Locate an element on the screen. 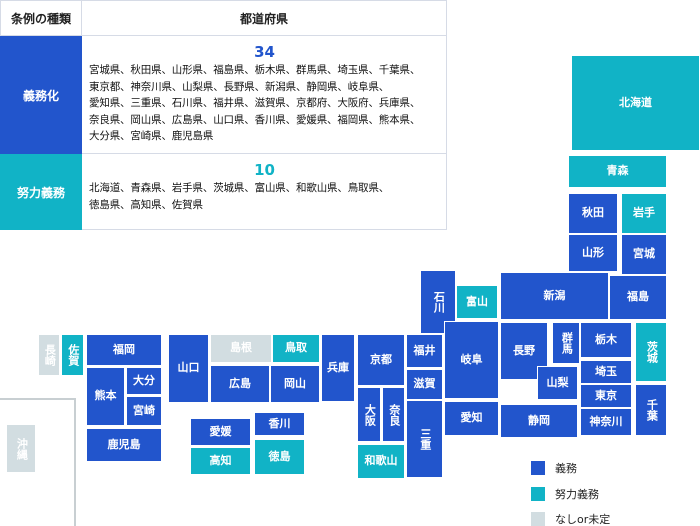 The image size is (700, 526). legend-swatch-none is located at coordinates (538, 519).